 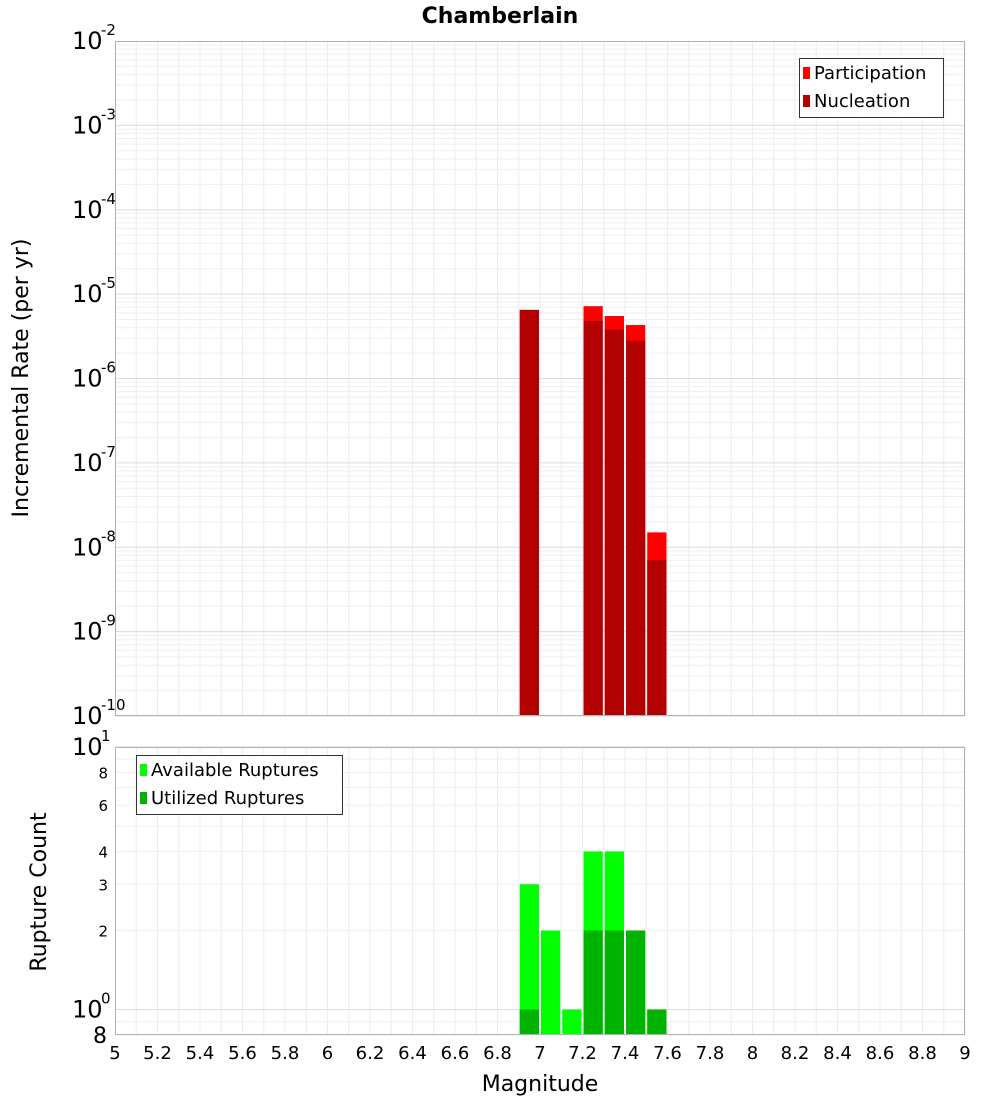 I want to click on count-y-tick-label: 10¹, so click(x=91, y=744).